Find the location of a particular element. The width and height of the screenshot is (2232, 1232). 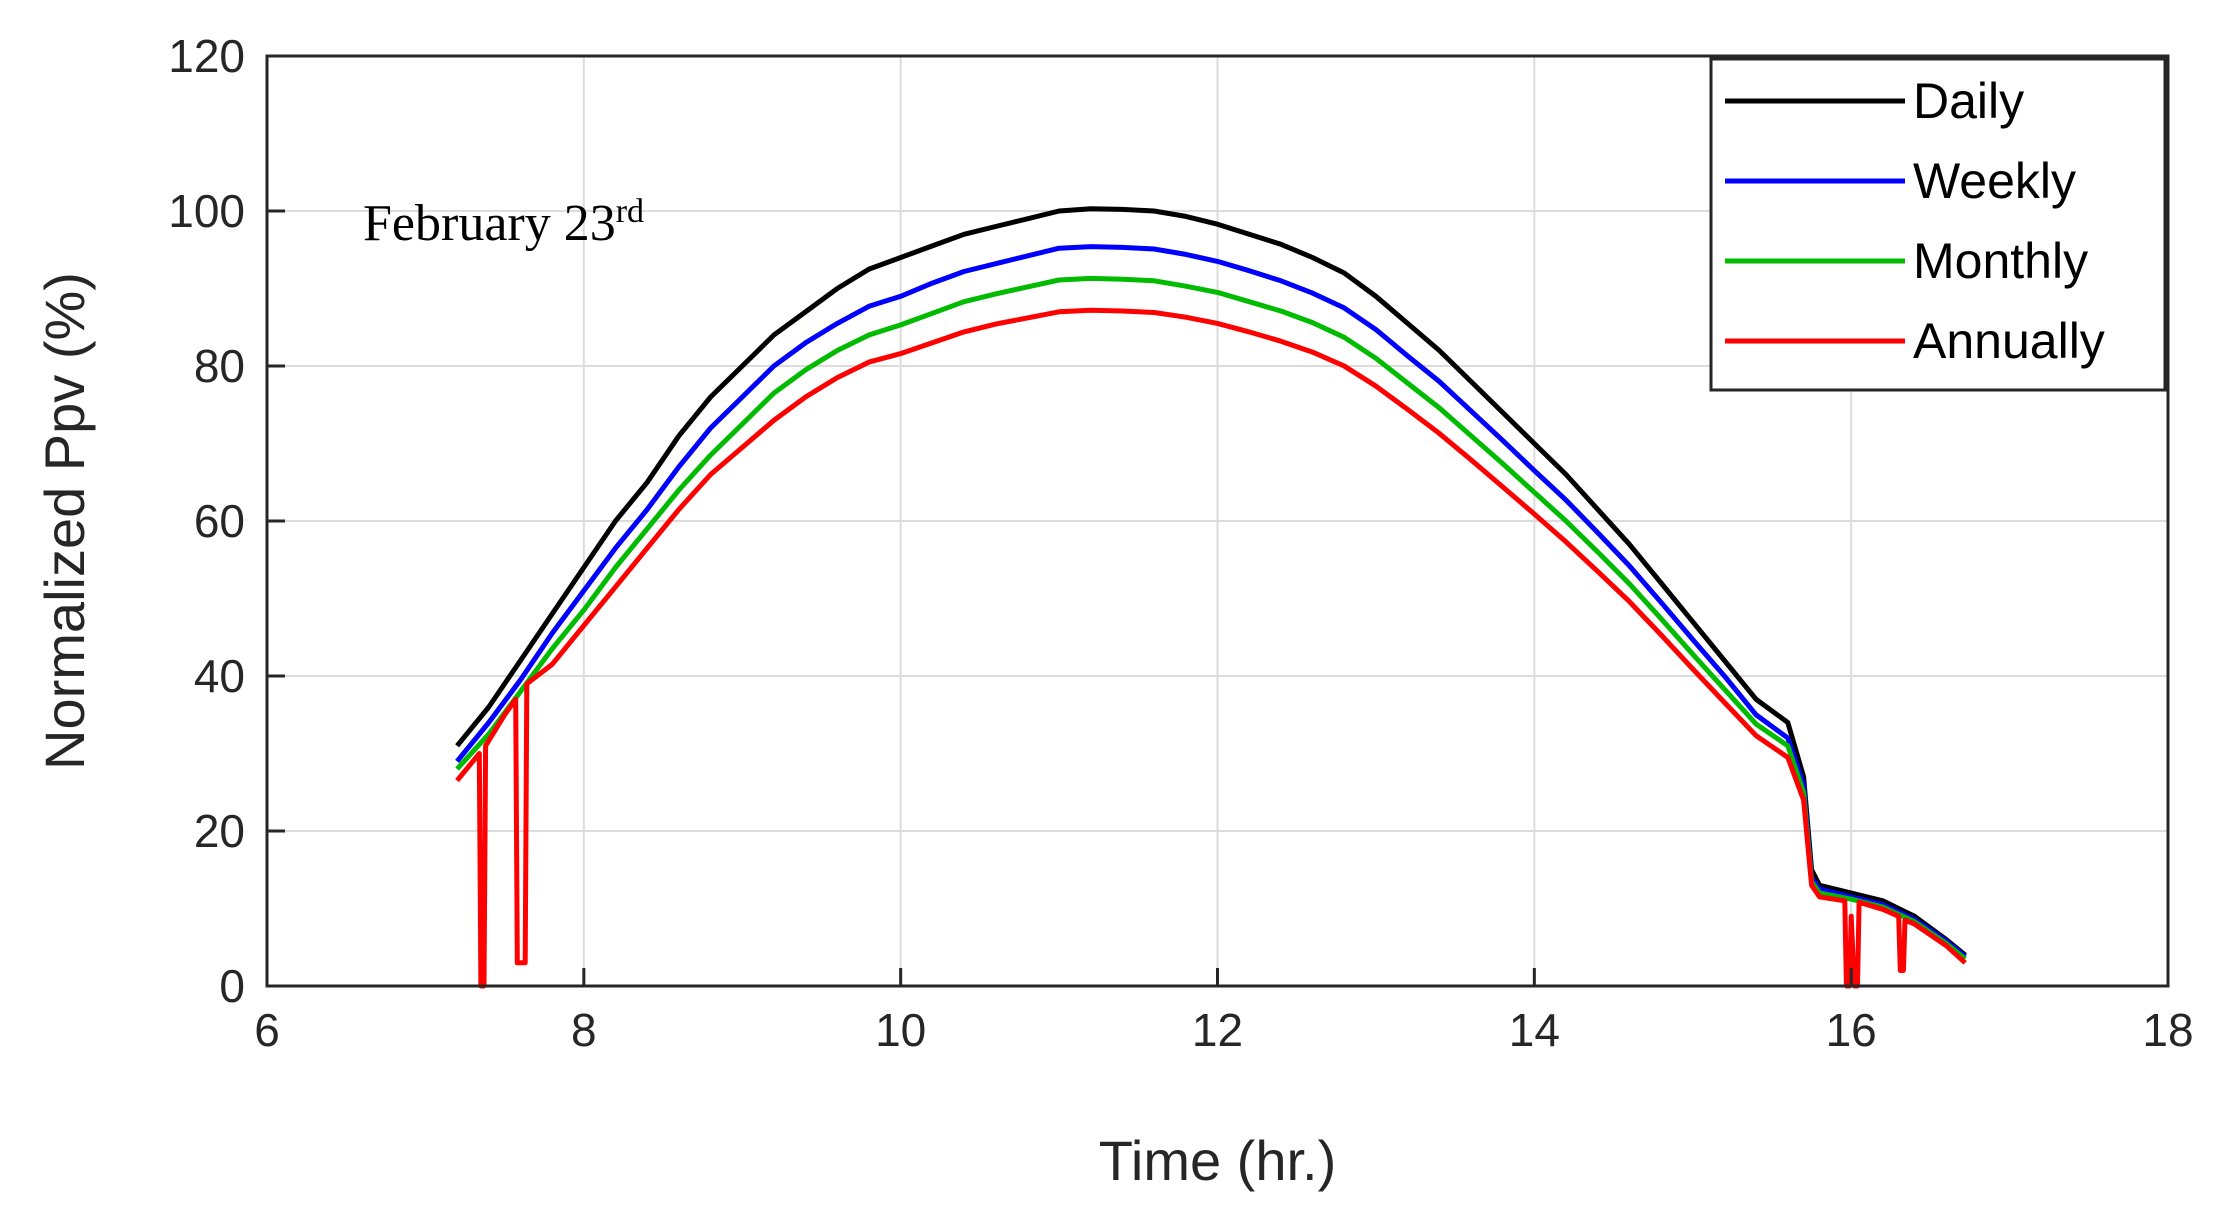

legend-box is located at coordinates (1938, 224).